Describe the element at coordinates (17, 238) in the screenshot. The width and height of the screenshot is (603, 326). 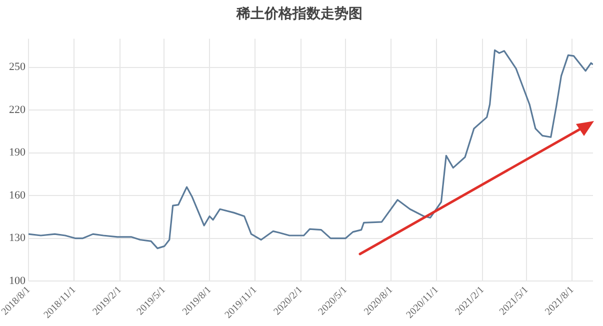
I see `y-tick-label: 130` at that location.